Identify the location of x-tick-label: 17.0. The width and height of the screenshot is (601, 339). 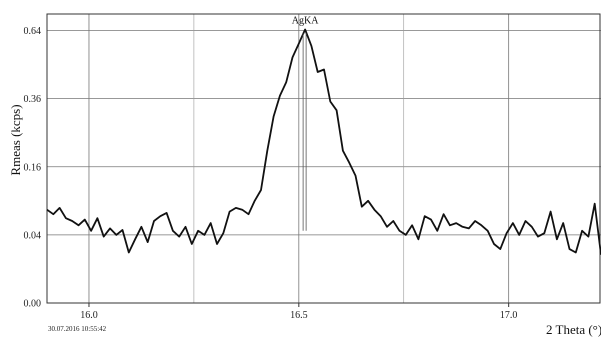
(509, 315).